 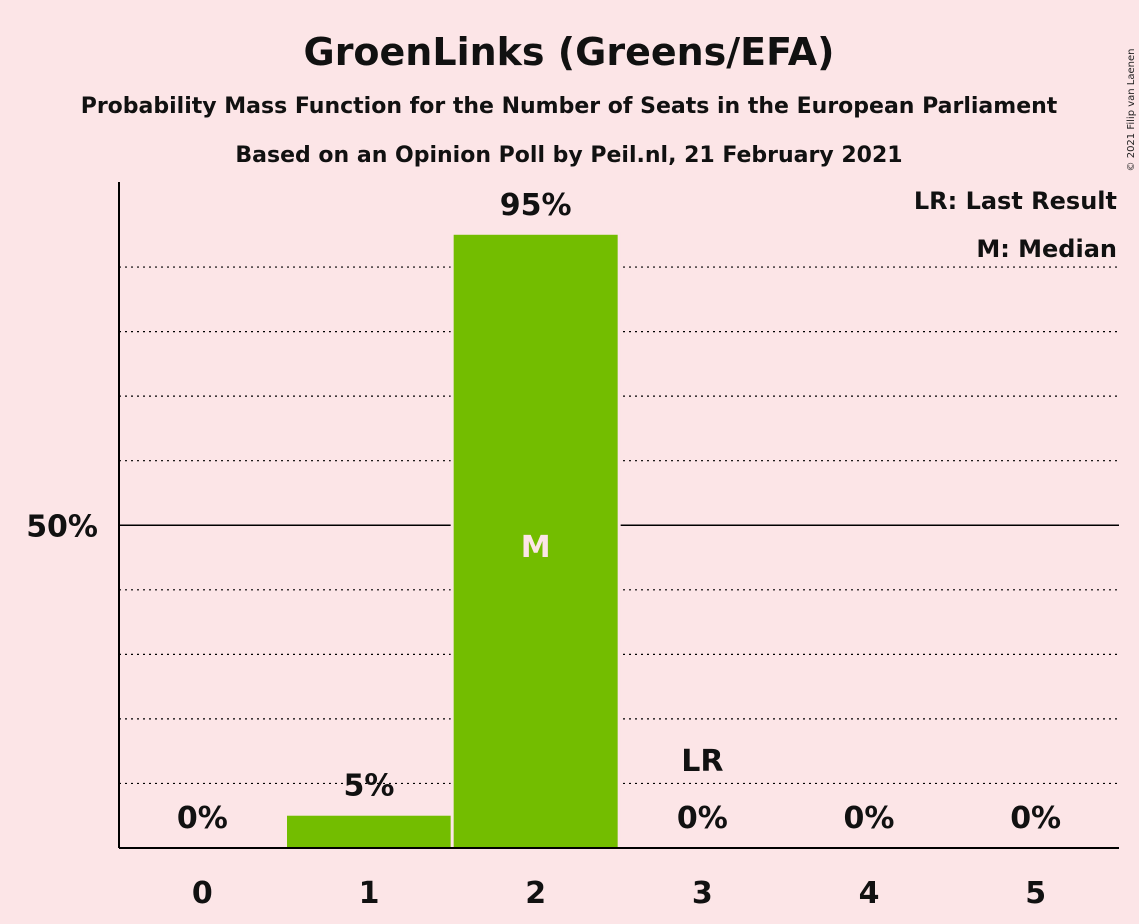 What do you see at coordinates (202, 893) in the screenshot?
I see `x-tick-label: 0` at bounding box center [202, 893].